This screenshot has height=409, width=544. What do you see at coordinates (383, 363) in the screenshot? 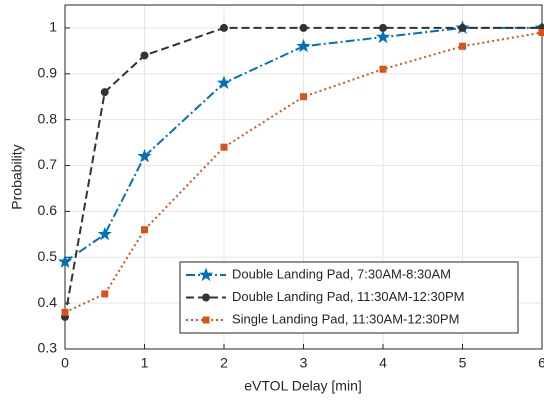
I see `x-tick-label: 4` at bounding box center [383, 363].